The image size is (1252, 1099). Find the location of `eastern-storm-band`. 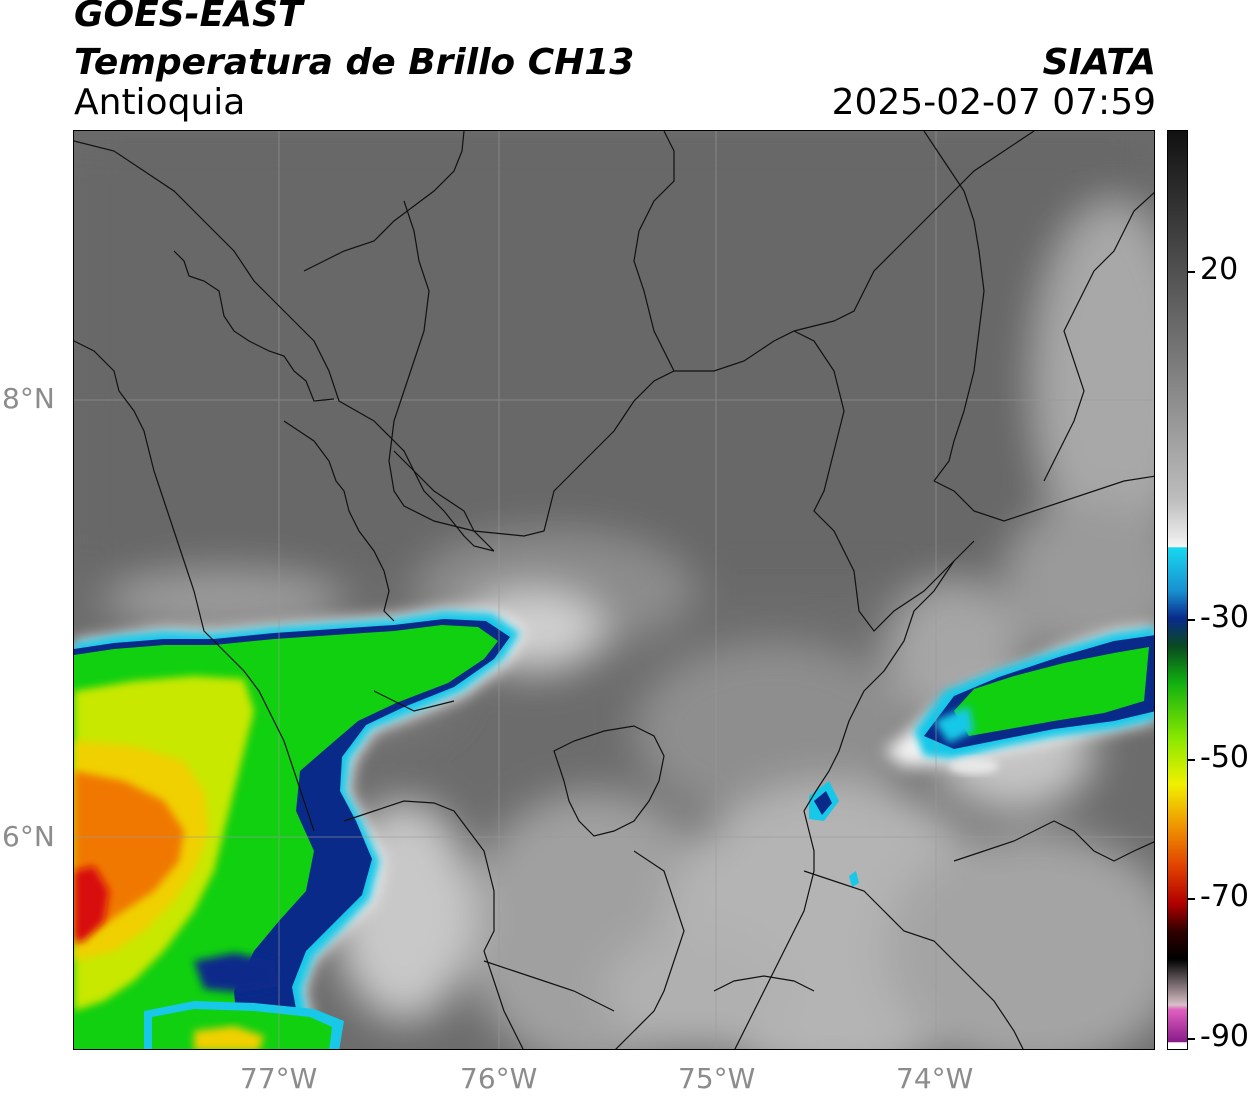

eastern-storm-band is located at coordinates (981, 756).